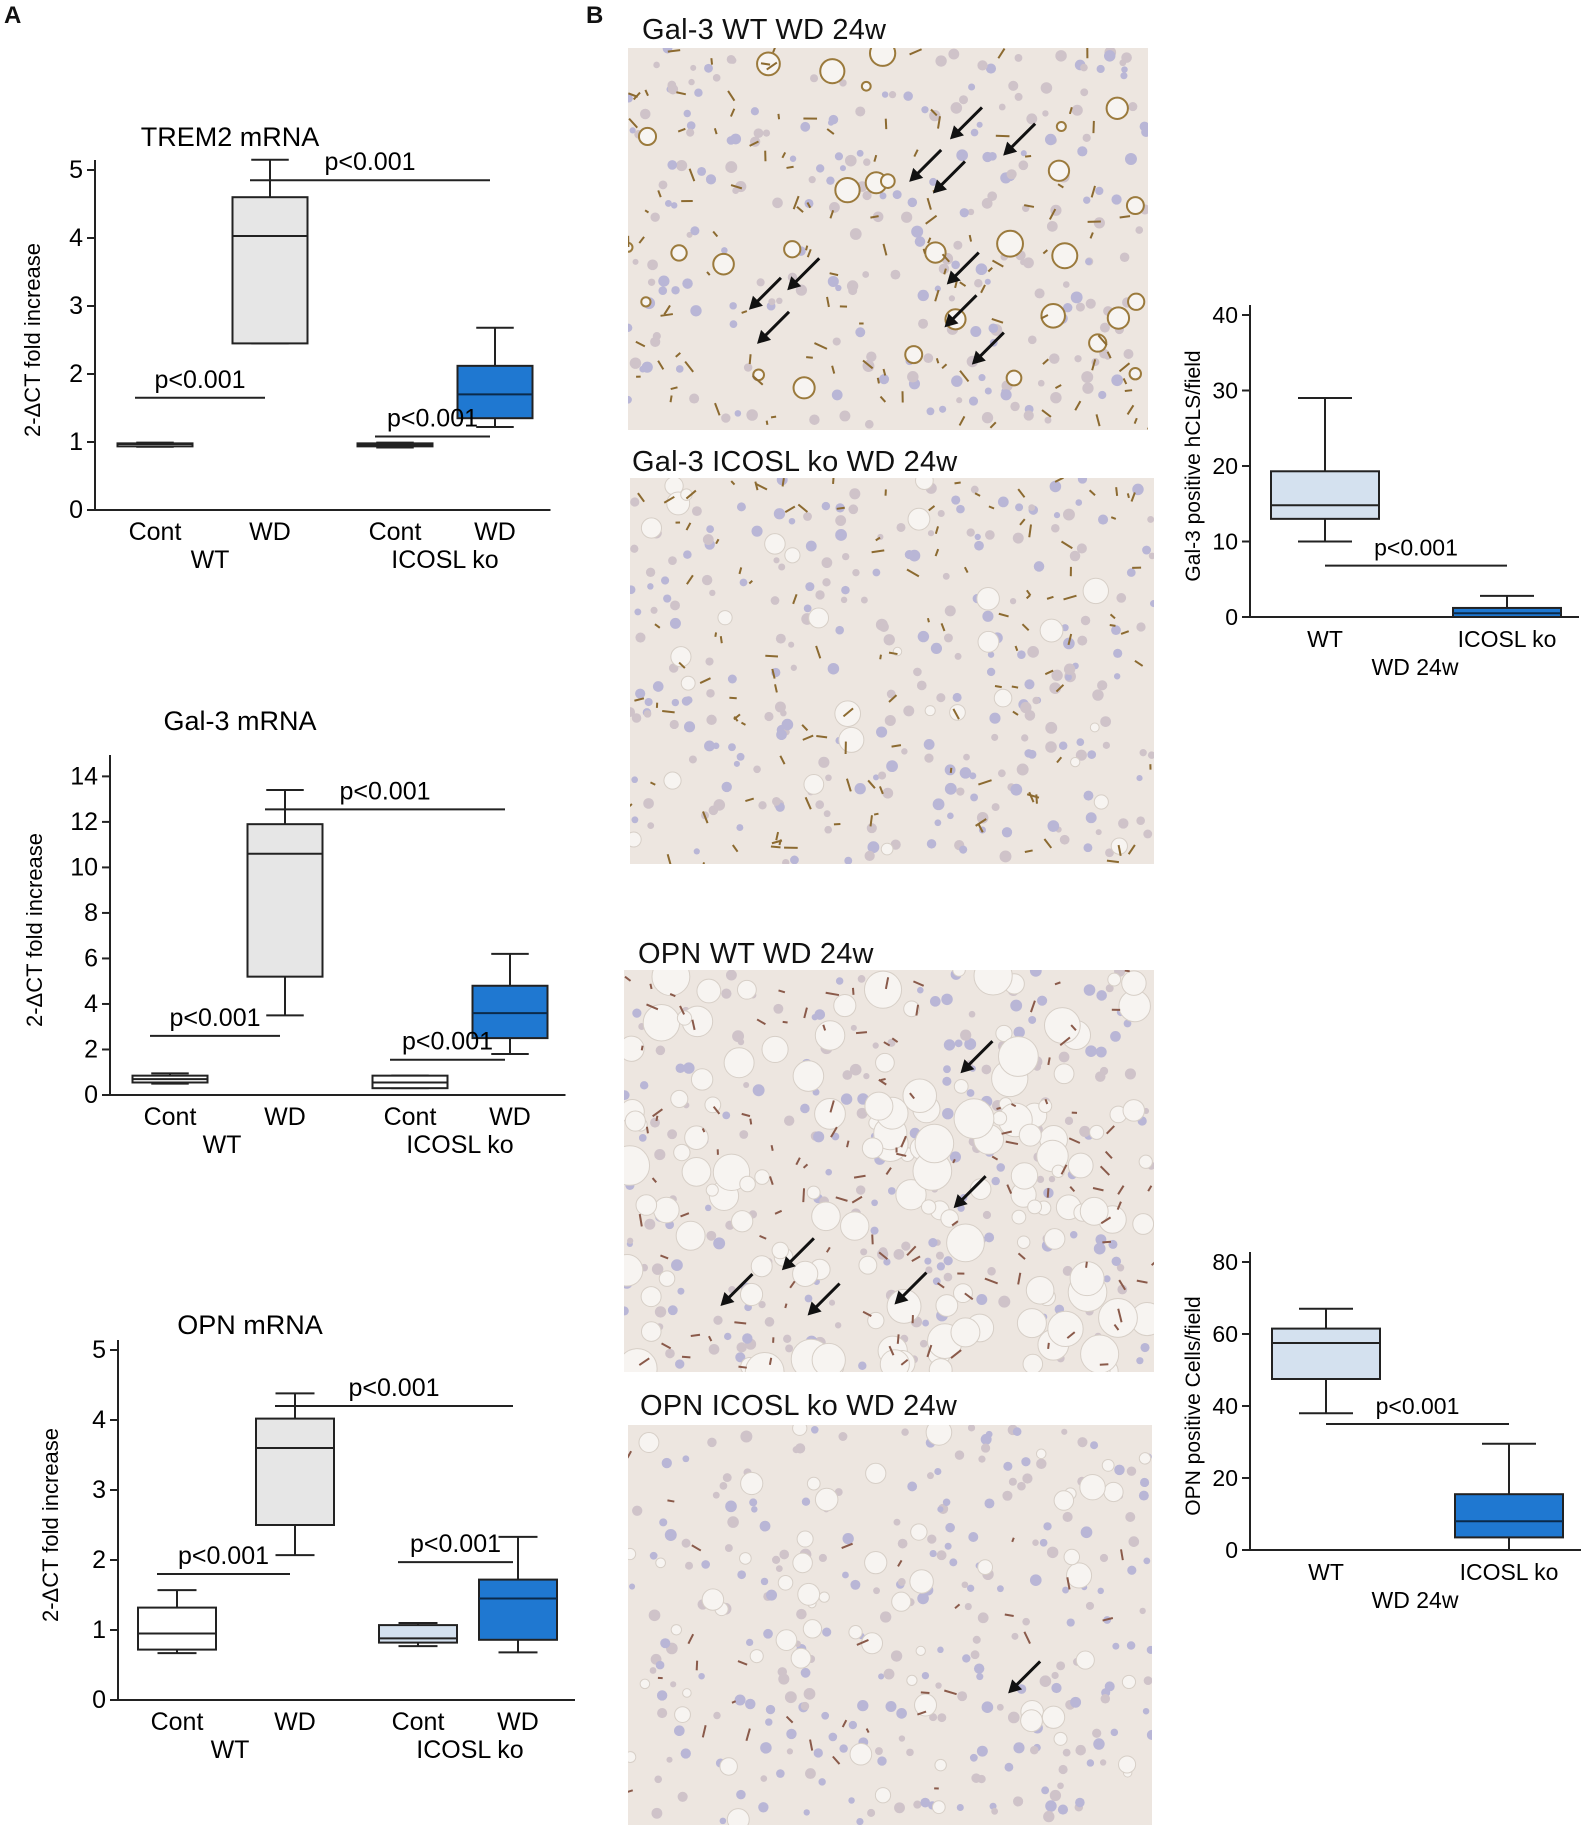 The height and width of the screenshot is (1828, 1589). I want to click on box-icosl-ko, so click(1509, 1516).